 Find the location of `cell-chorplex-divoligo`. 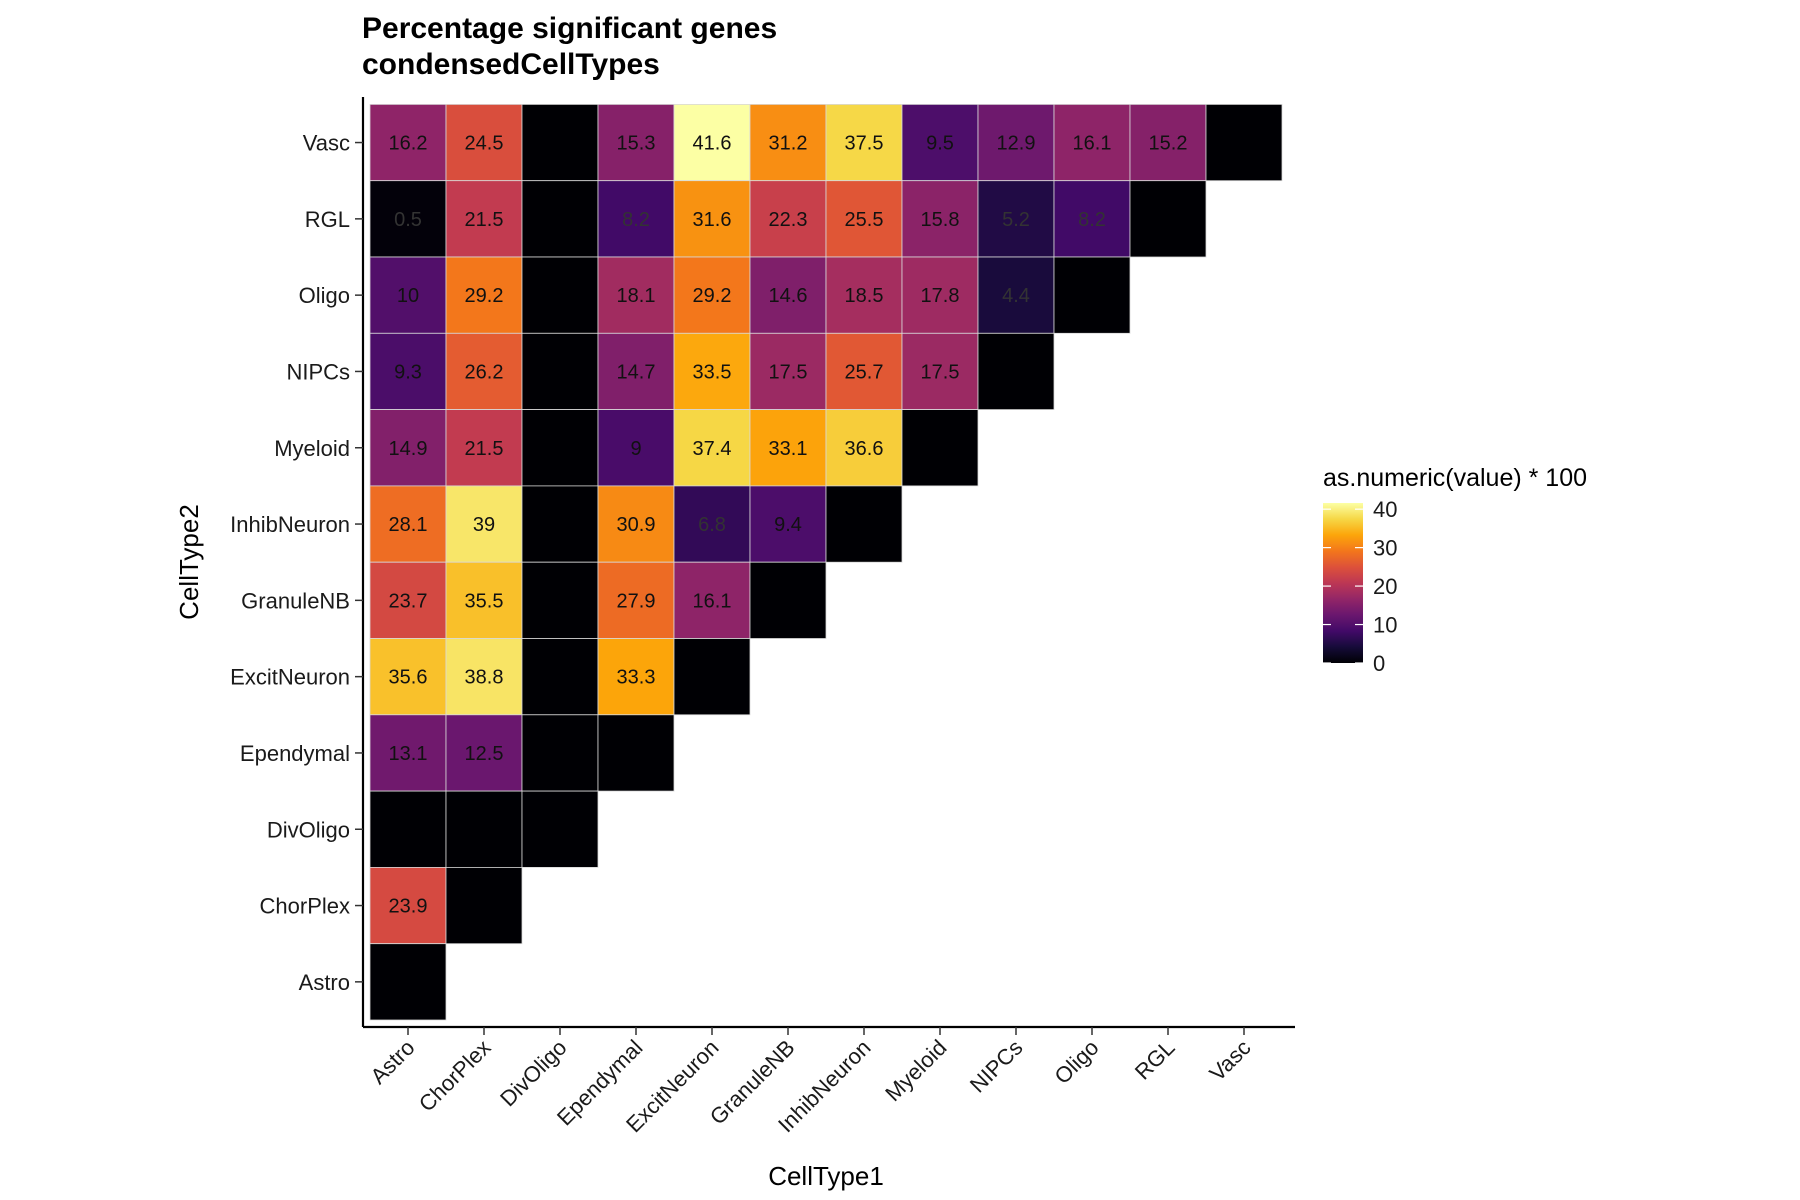

cell-chorplex-divoligo is located at coordinates (484, 829).